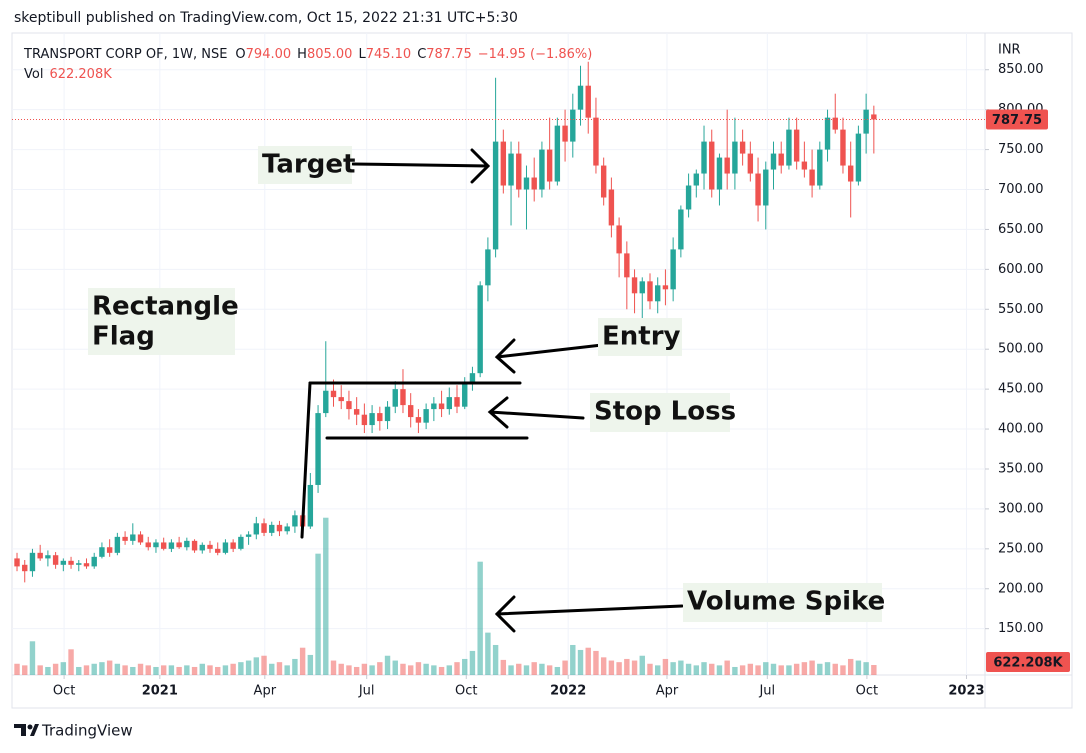 The height and width of the screenshot is (753, 1086). Describe the element at coordinates (665, 412) in the screenshot. I see `annotation-text: Stop Loss` at that location.